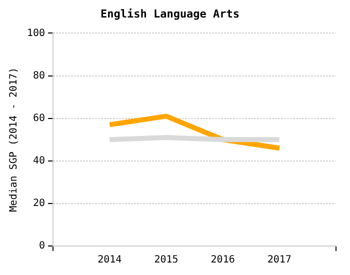 This screenshot has height=275, width=350. What do you see at coordinates (36, 33) in the screenshot?
I see `y-tick-label: 100` at bounding box center [36, 33].